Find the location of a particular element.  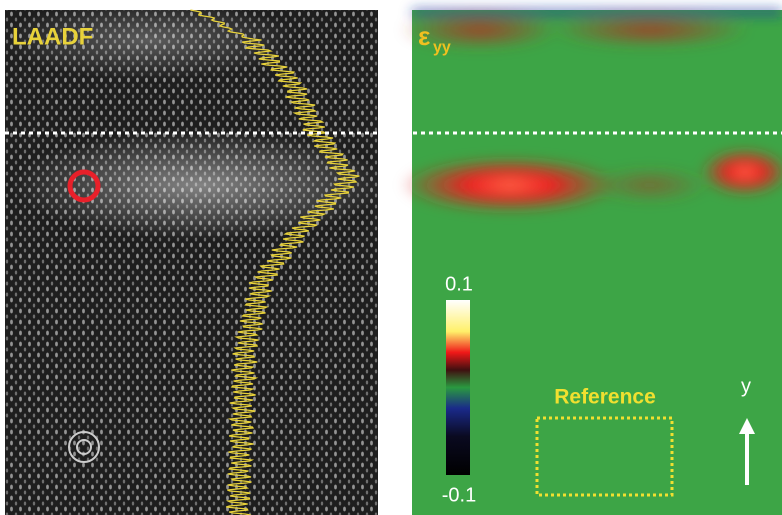

panel-label-subscript: yy is located at coordinates (442, 47).